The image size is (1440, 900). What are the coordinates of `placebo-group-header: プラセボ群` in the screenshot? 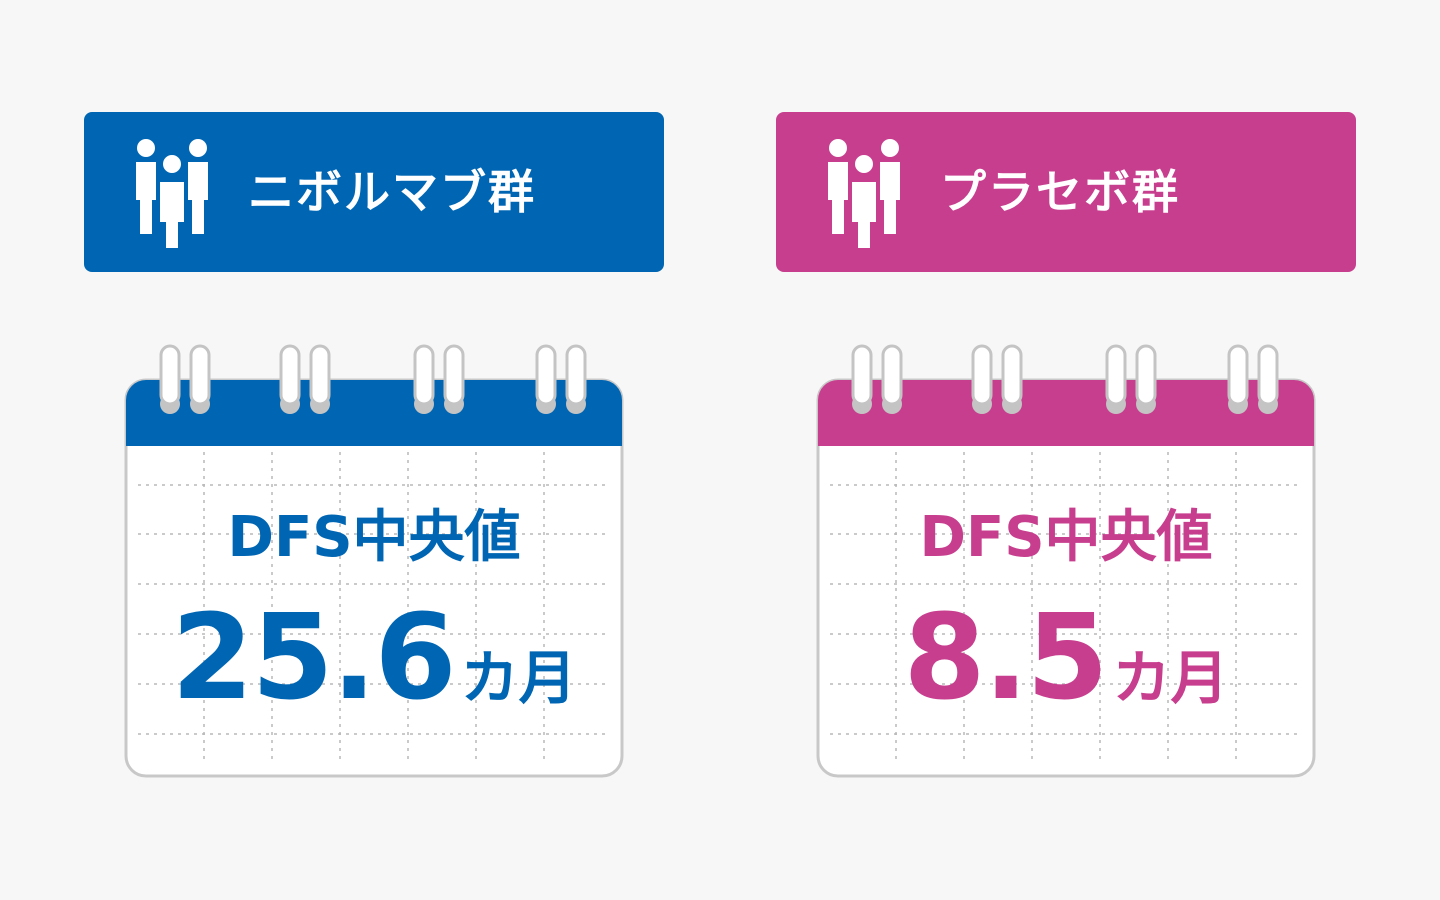 It's located at (1066, 192).